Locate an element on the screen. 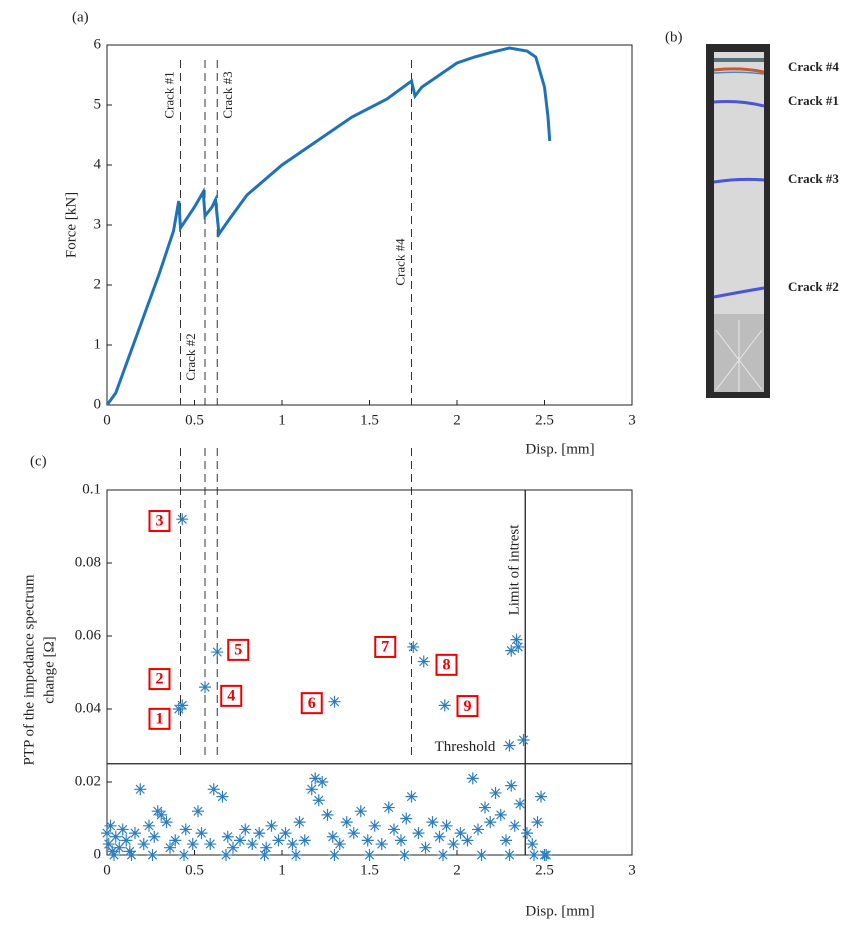 This screenshot has width=858, height=929. panel-label: (c) is located at coordinates (38, 461).